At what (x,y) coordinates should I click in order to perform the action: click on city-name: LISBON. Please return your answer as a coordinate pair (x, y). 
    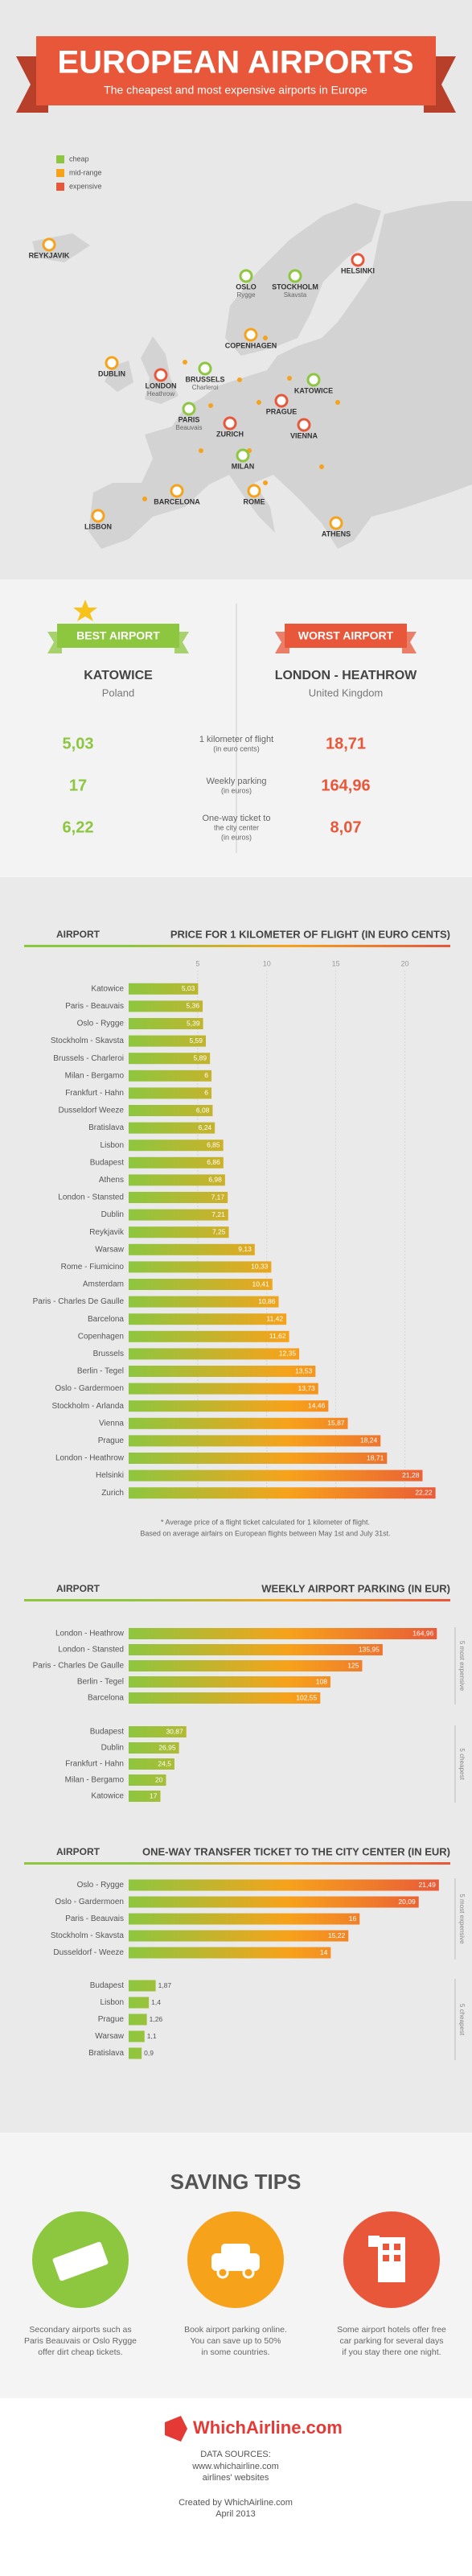
    Looking at the image, I should click on (98, 526).